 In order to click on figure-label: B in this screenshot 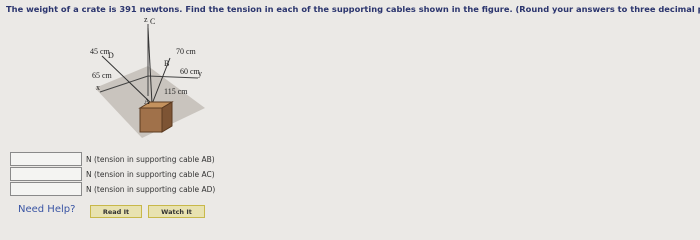, I will do `click(166, 63)`.